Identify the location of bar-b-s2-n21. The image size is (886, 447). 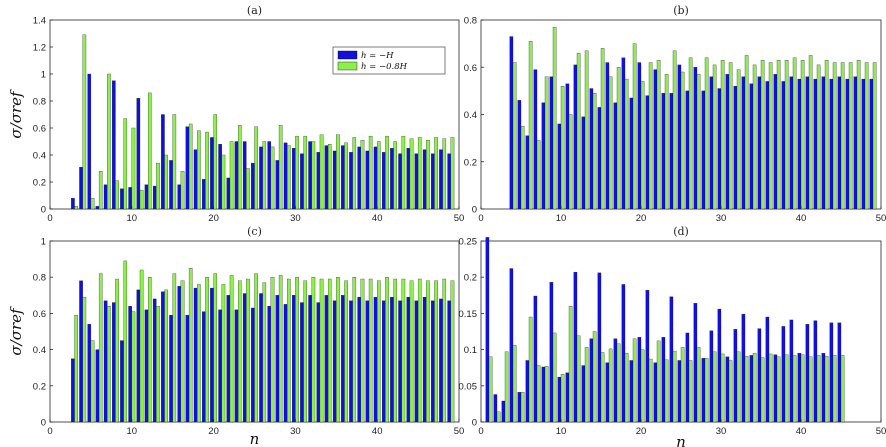
(650, 136).